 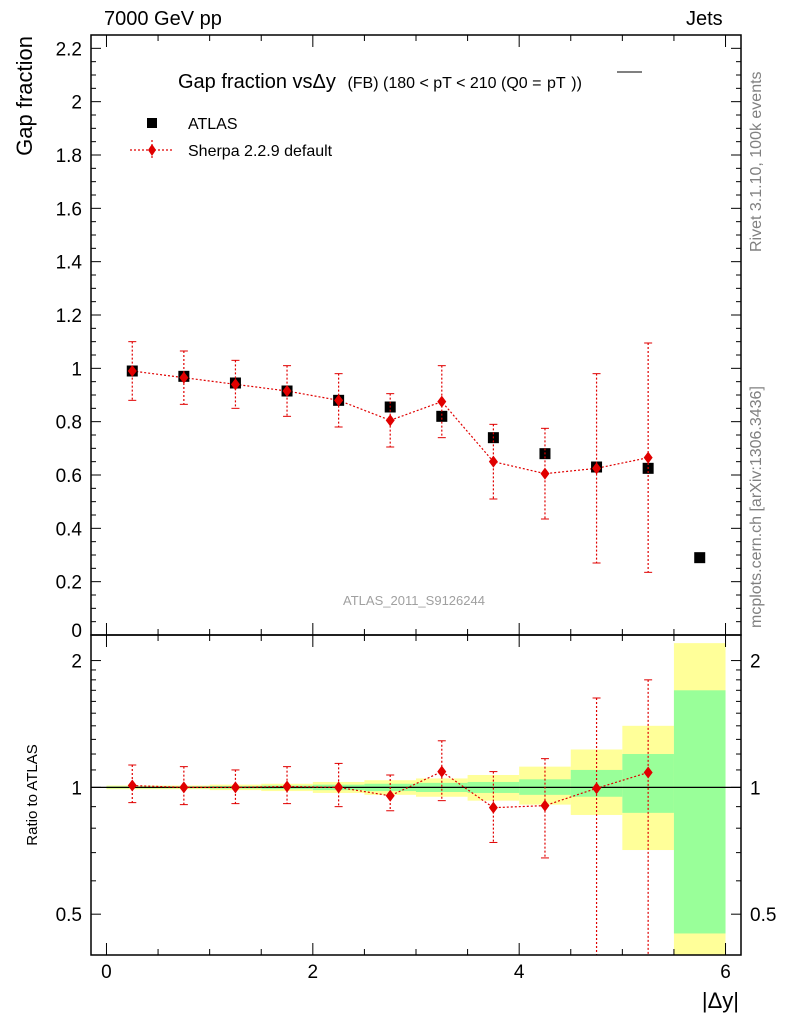 I want to click on mc-line, so click(x=390, y=422).